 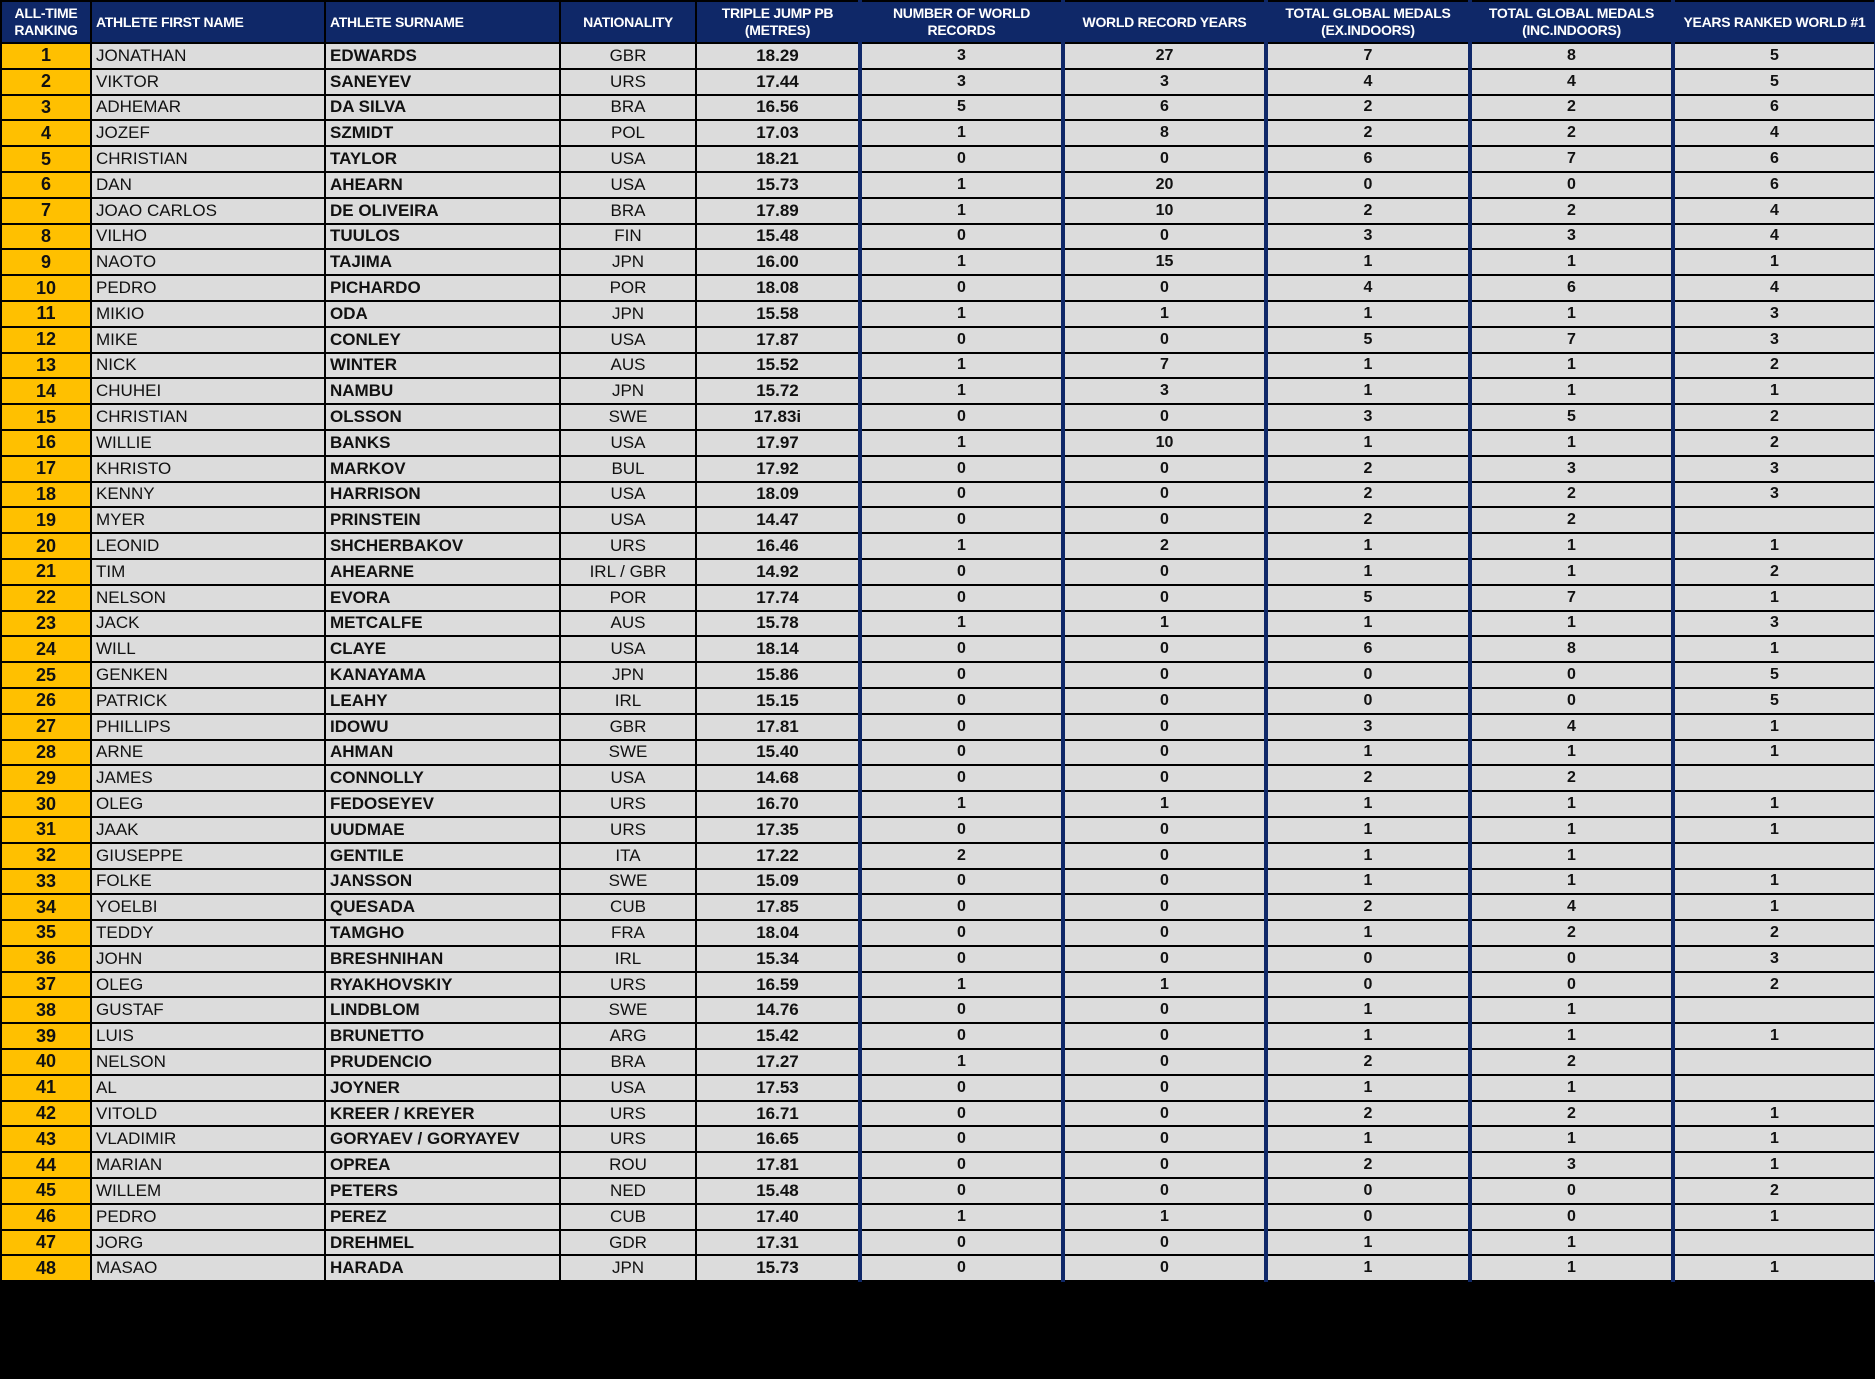 What do you see at coordinates (442, 958) in the screenshot?
I see `cell-surname: BRESHNIHAN` at bounding box center [442, 958].